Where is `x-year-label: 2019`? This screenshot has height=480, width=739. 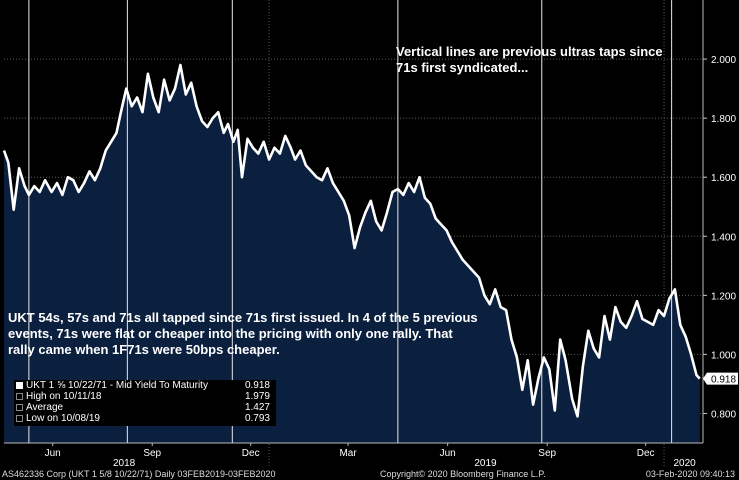 x-year-label: 2019 is located at coordinates (485, 463).